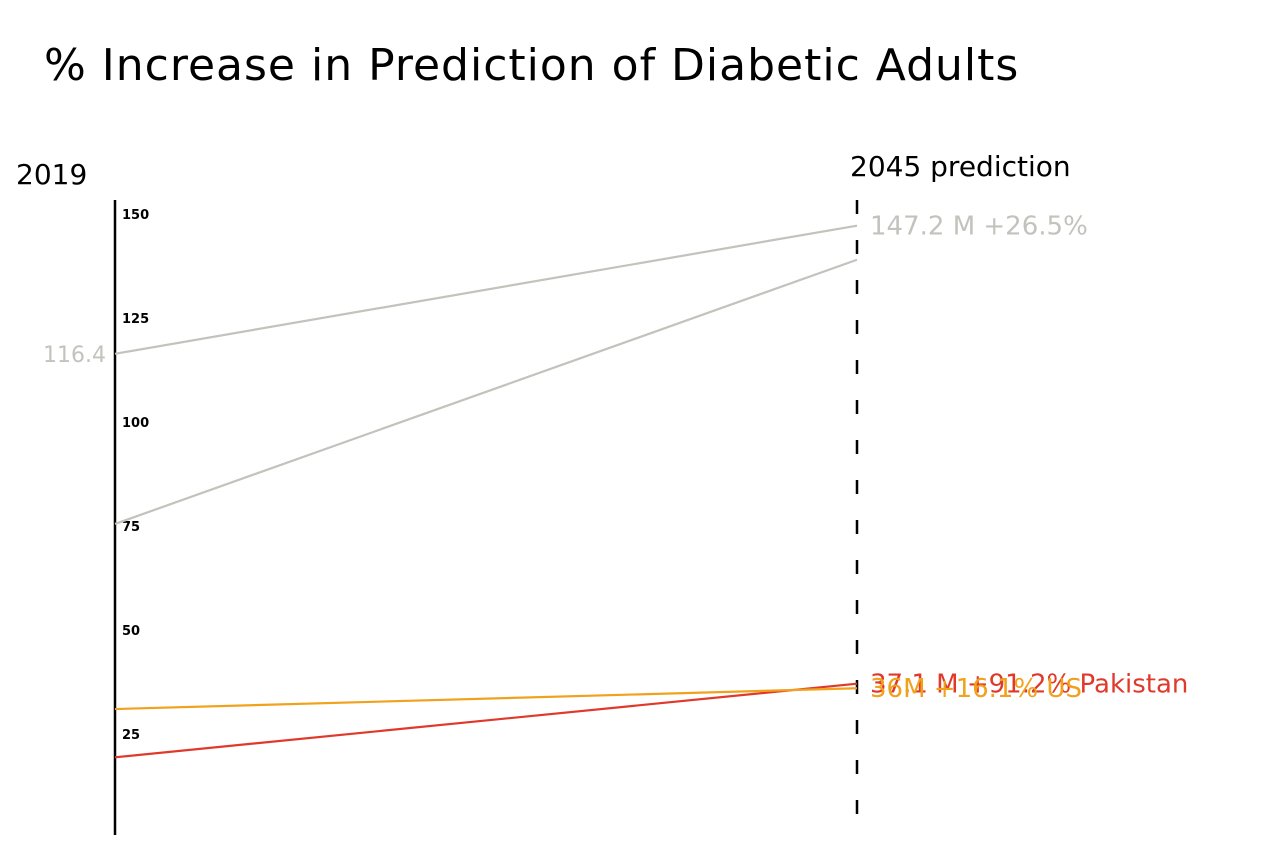  Describe the element at coordinates (131, 631) in the screenshot. I see `y-tick-label: 50` at that location.